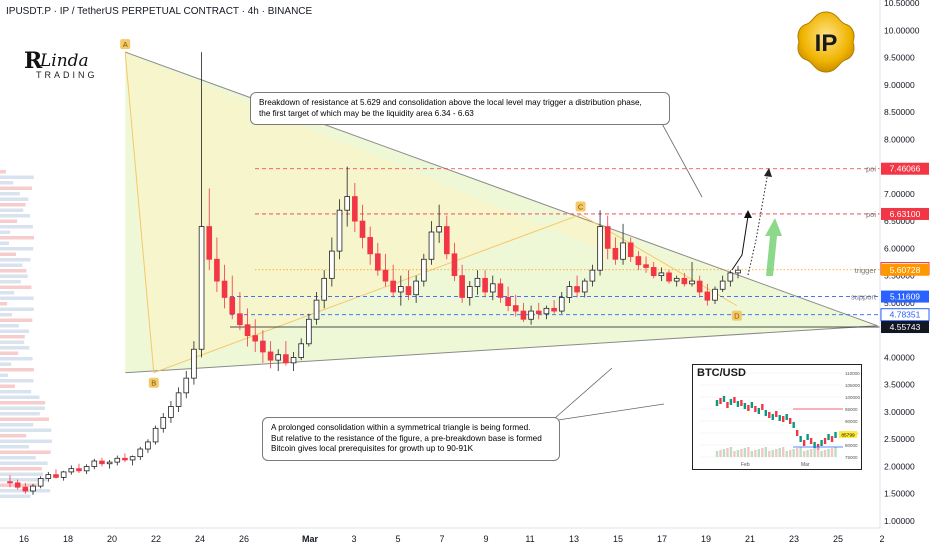 The width and height of the screenshot is (932, 555). What do you see at coordinates (33, 61) in the screenshot?
I see `svg-text: R` at bounding box center [33, 61].